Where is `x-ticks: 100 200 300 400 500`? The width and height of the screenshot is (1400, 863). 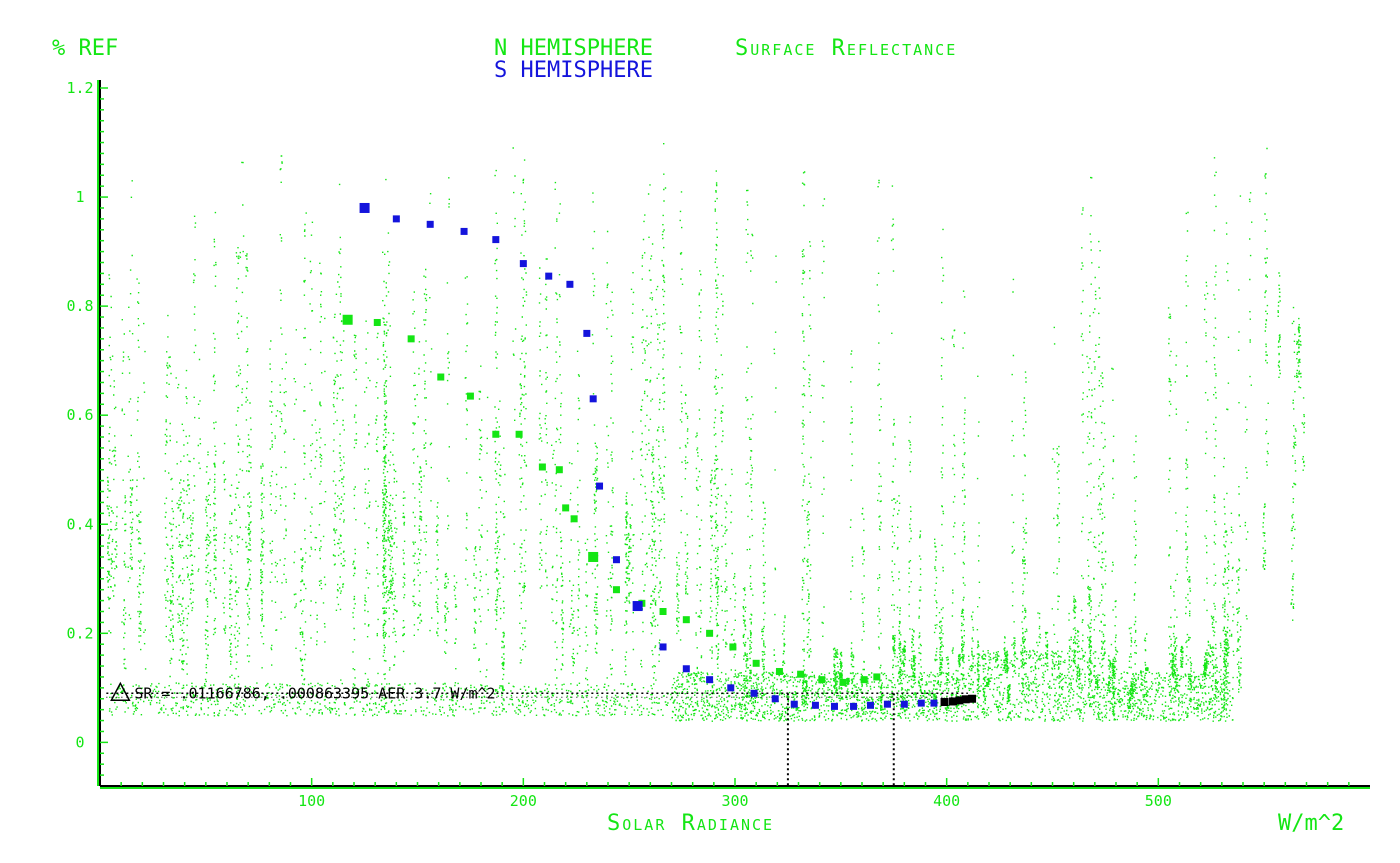 x-ticks: 100 200 300 400 500 is located at coordinates (735, 794).